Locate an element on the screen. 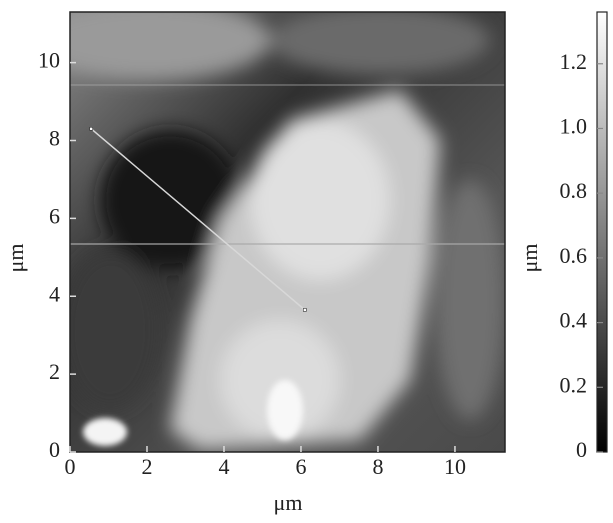 The height and width of the screenshot is (523, 613). x-tick-label: 10 is located at coordinates (455, 466).